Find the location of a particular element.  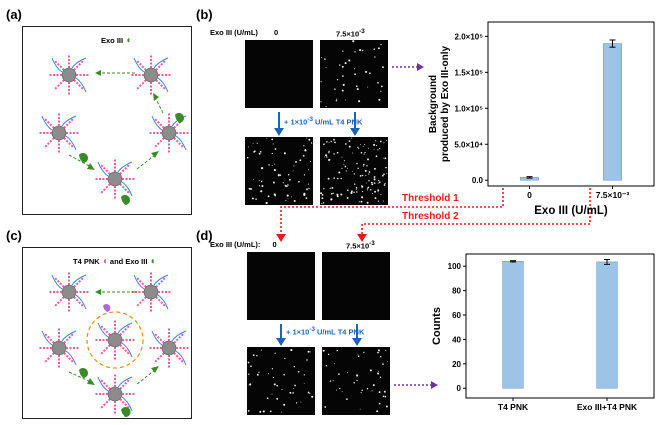

chart1-ytick-label-3: 1.5×10⁵ is located at coordinates (469, 72).